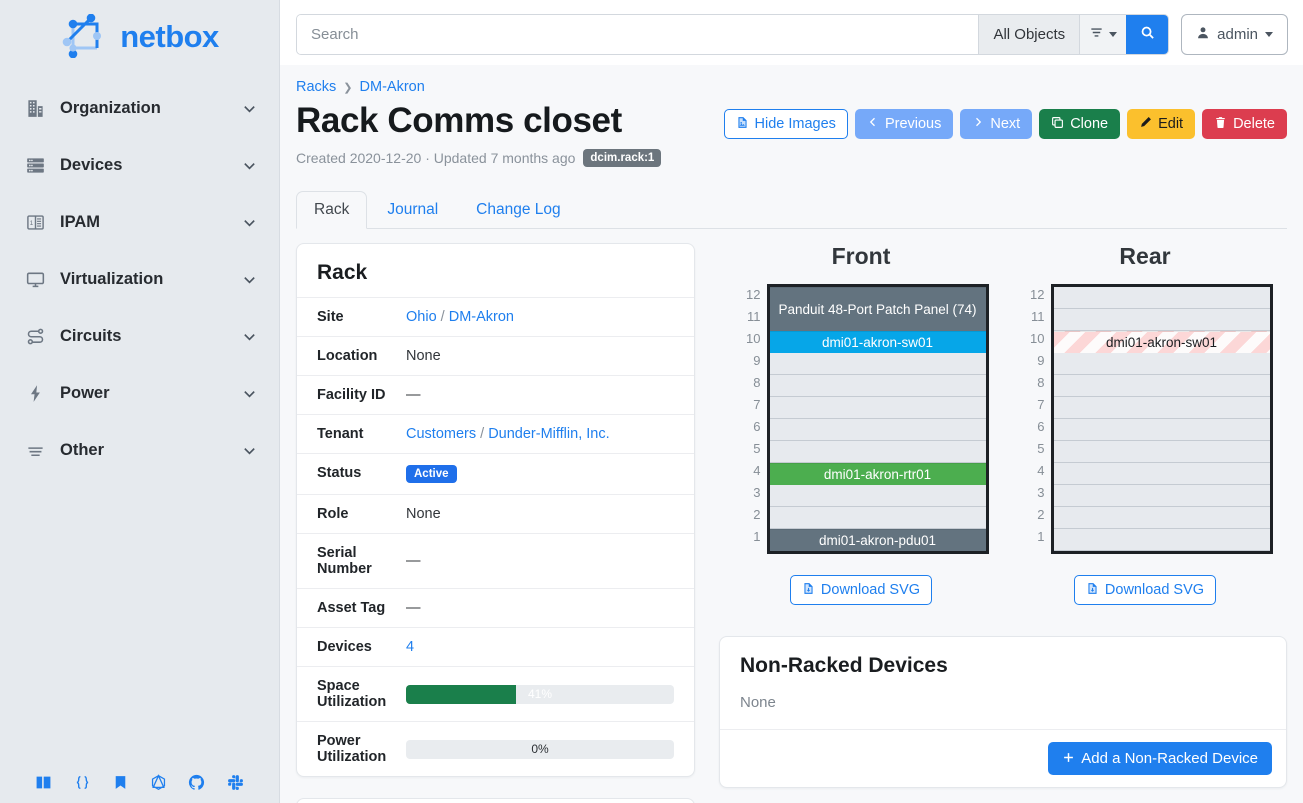 The width and height of the screenshot is (1303, 803). What do you see at coordinates (873, 124) in the screenshot?
I see `chevron-left-icon` at bounding box center [873, 124].